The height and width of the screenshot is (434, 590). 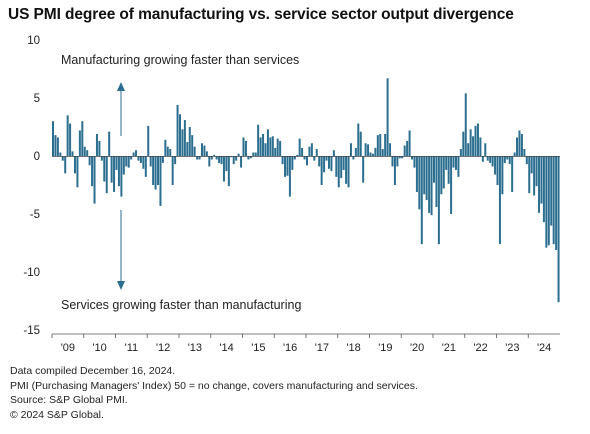 What do you see at coordinates (195, 348) in the screenshot?
I see `x-tick-label: '13` at bounding box center [195, 348].